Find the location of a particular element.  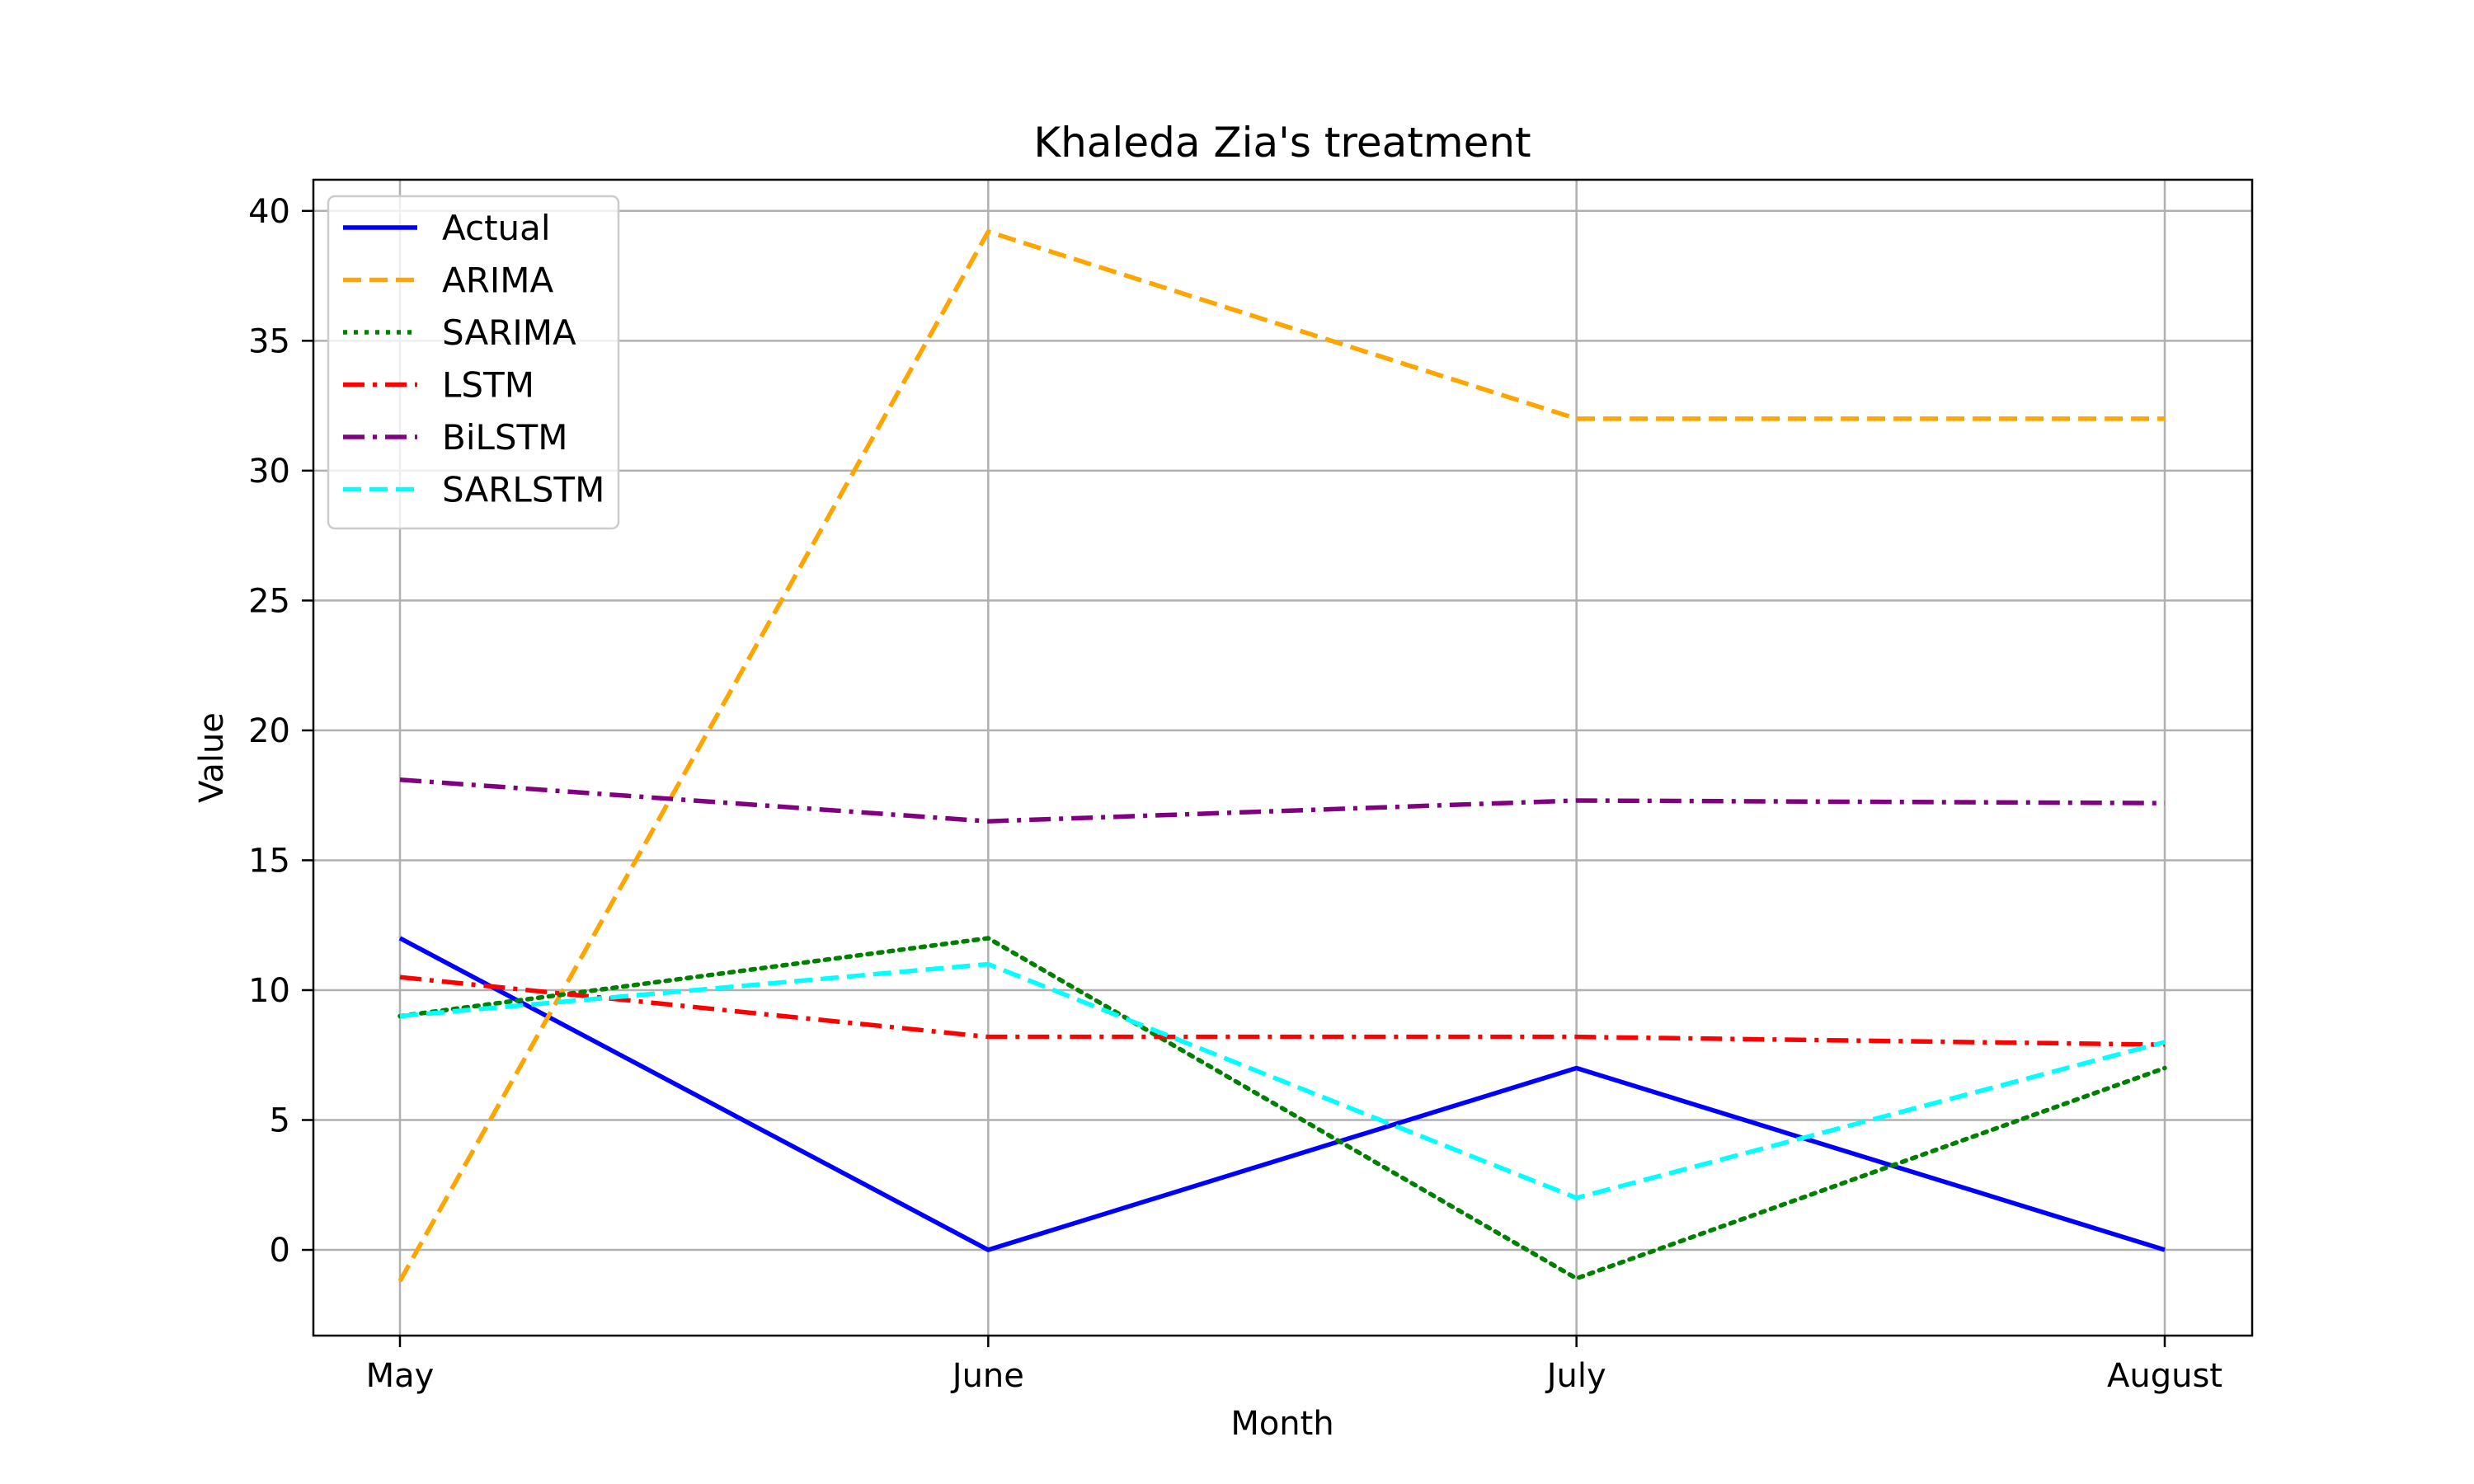

y-tick-label: 20 is located at coordinates (269, 731).